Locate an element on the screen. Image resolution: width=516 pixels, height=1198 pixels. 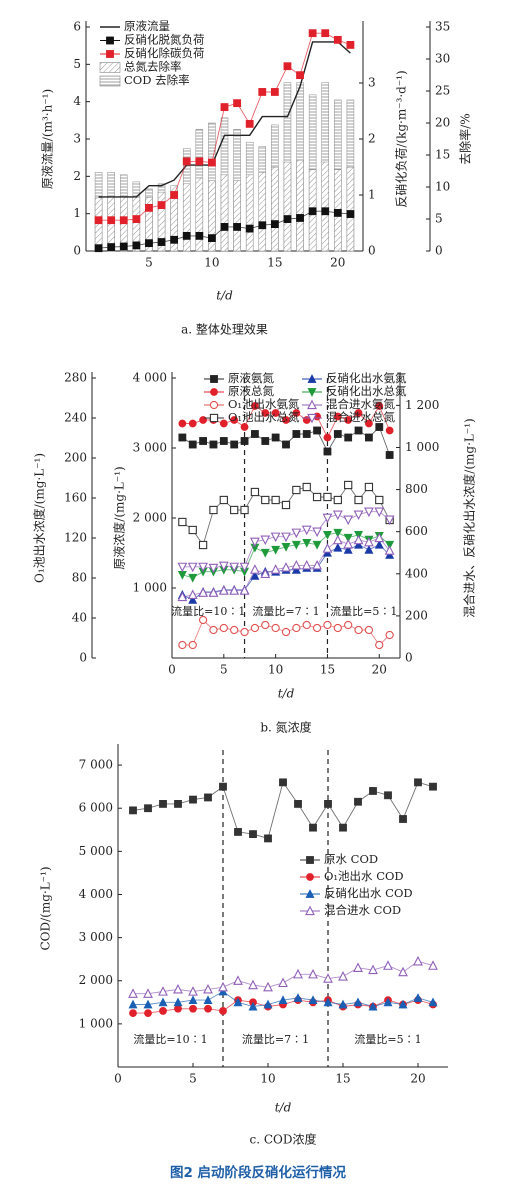
legend-label: 反硝化除碳负荷 is located at coordinates (164, 53).